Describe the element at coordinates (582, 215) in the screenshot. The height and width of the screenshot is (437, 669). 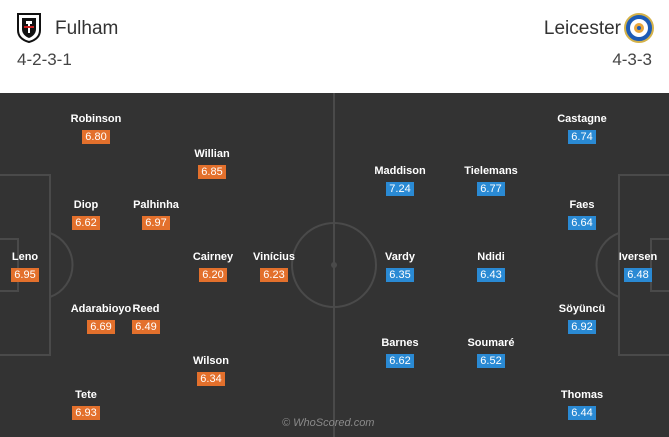
I see `player-faes: Faes 6.64` at that location.